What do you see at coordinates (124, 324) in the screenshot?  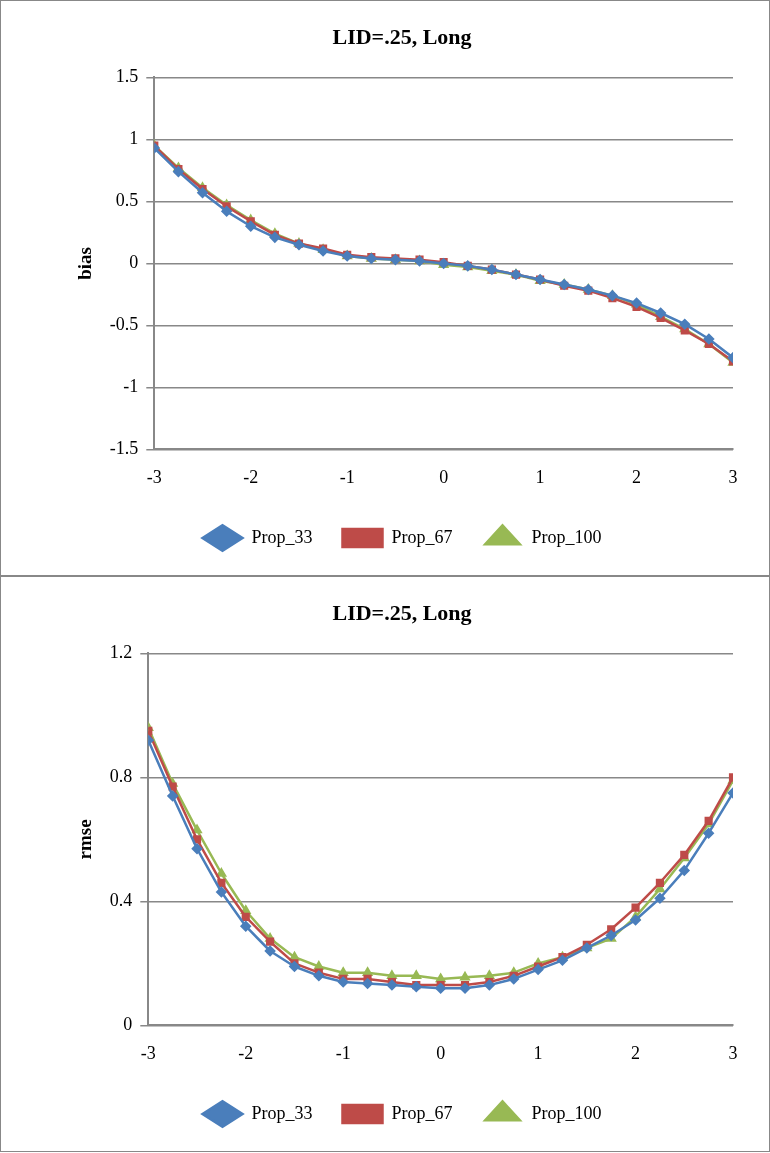 I see `y-tick-label: -0.5` at bounding box center [124, 324].